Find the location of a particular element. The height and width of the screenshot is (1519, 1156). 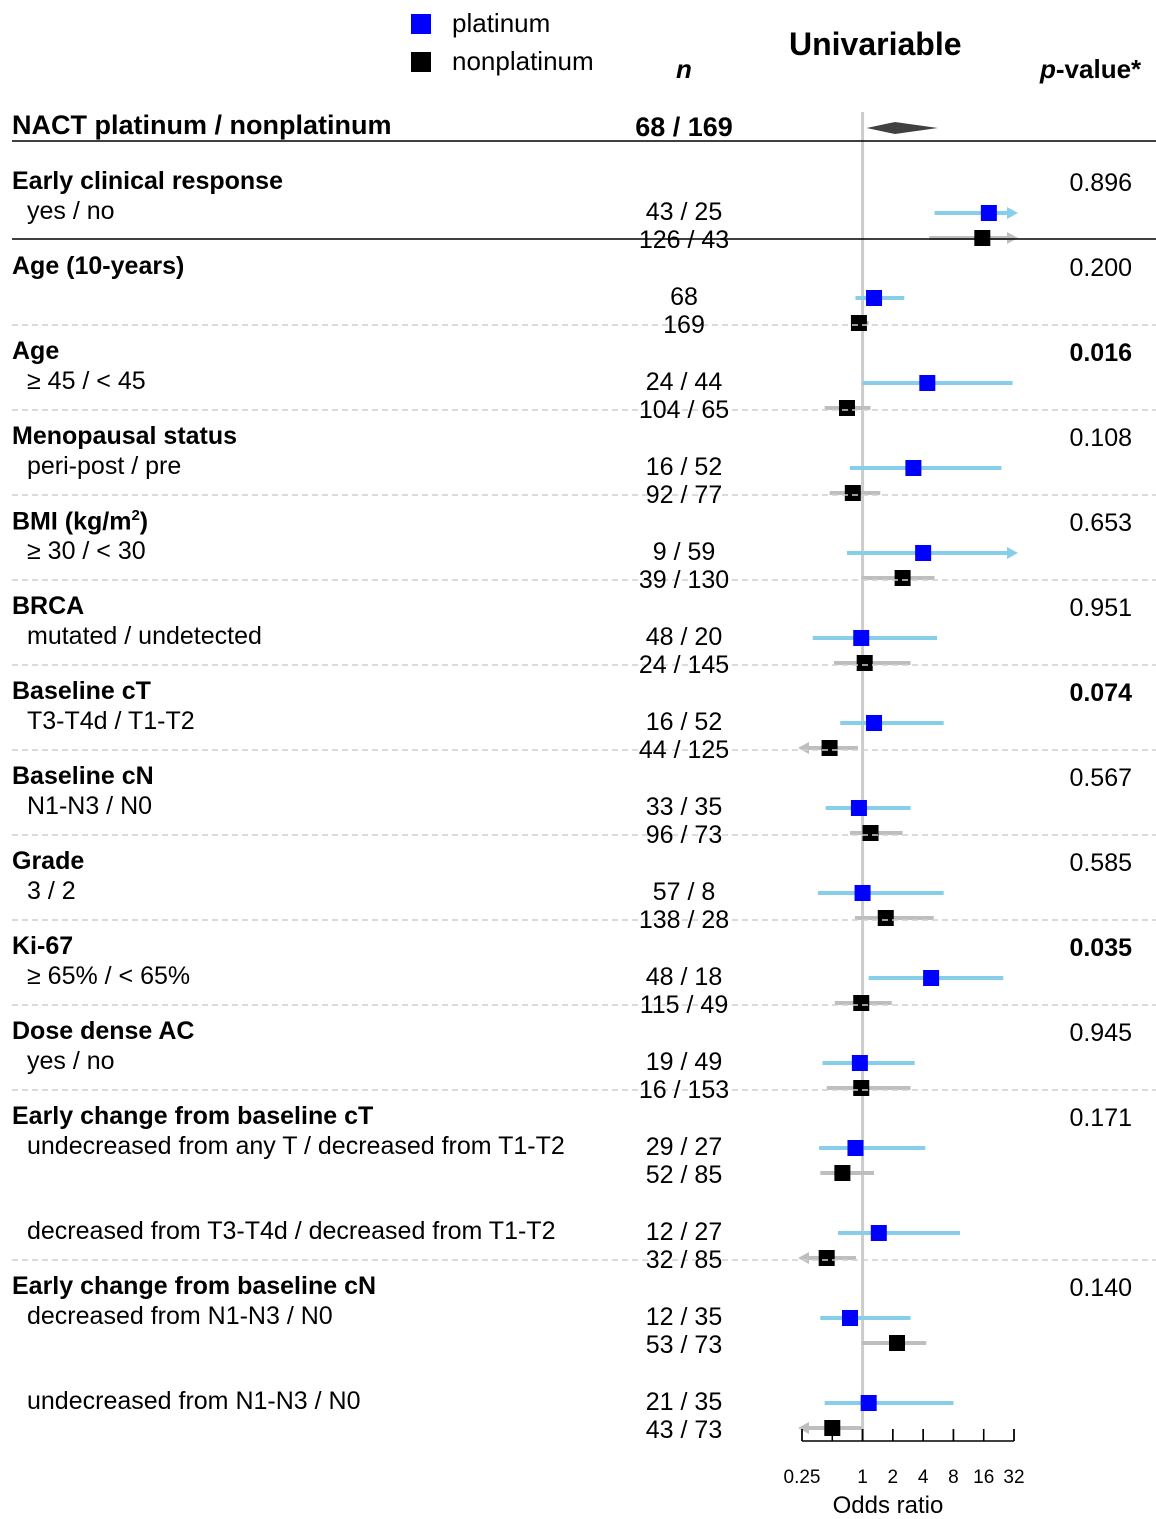

level-label-3-0: peri-post / pre is located at coordinates (104, 466).